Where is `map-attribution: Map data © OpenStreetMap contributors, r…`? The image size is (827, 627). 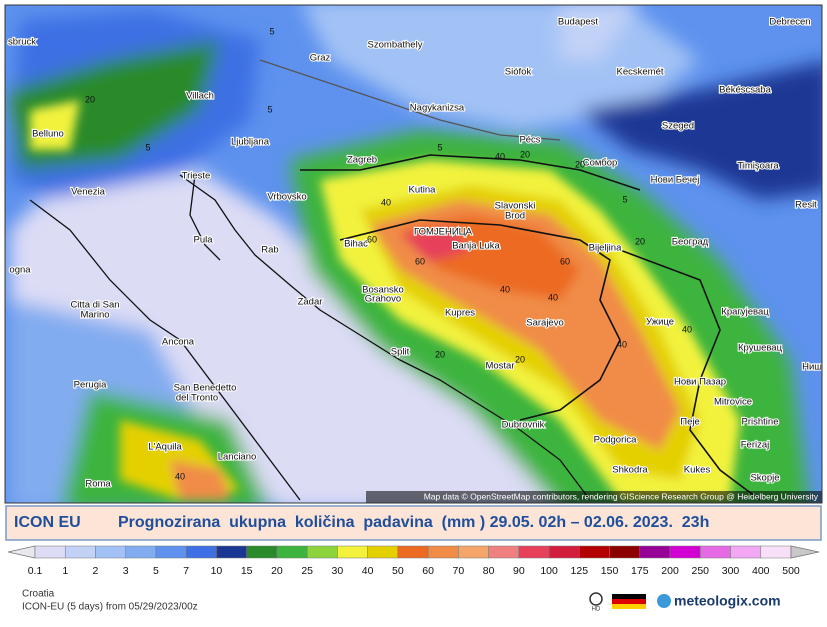 map-attribution: Map data © OpenStreetMap contributors, r… is located at coordinates (621, 496).